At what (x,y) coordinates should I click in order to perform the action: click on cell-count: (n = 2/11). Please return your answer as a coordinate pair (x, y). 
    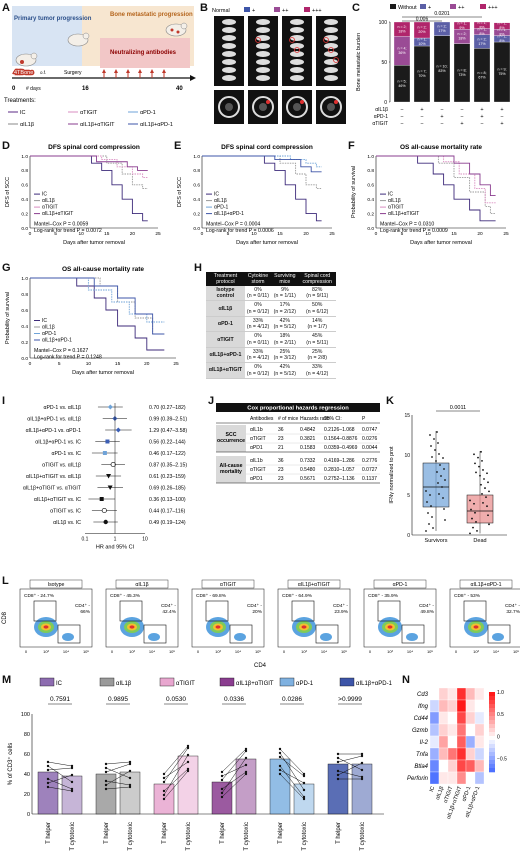
    Looking at the image, I should click on (284, 342).